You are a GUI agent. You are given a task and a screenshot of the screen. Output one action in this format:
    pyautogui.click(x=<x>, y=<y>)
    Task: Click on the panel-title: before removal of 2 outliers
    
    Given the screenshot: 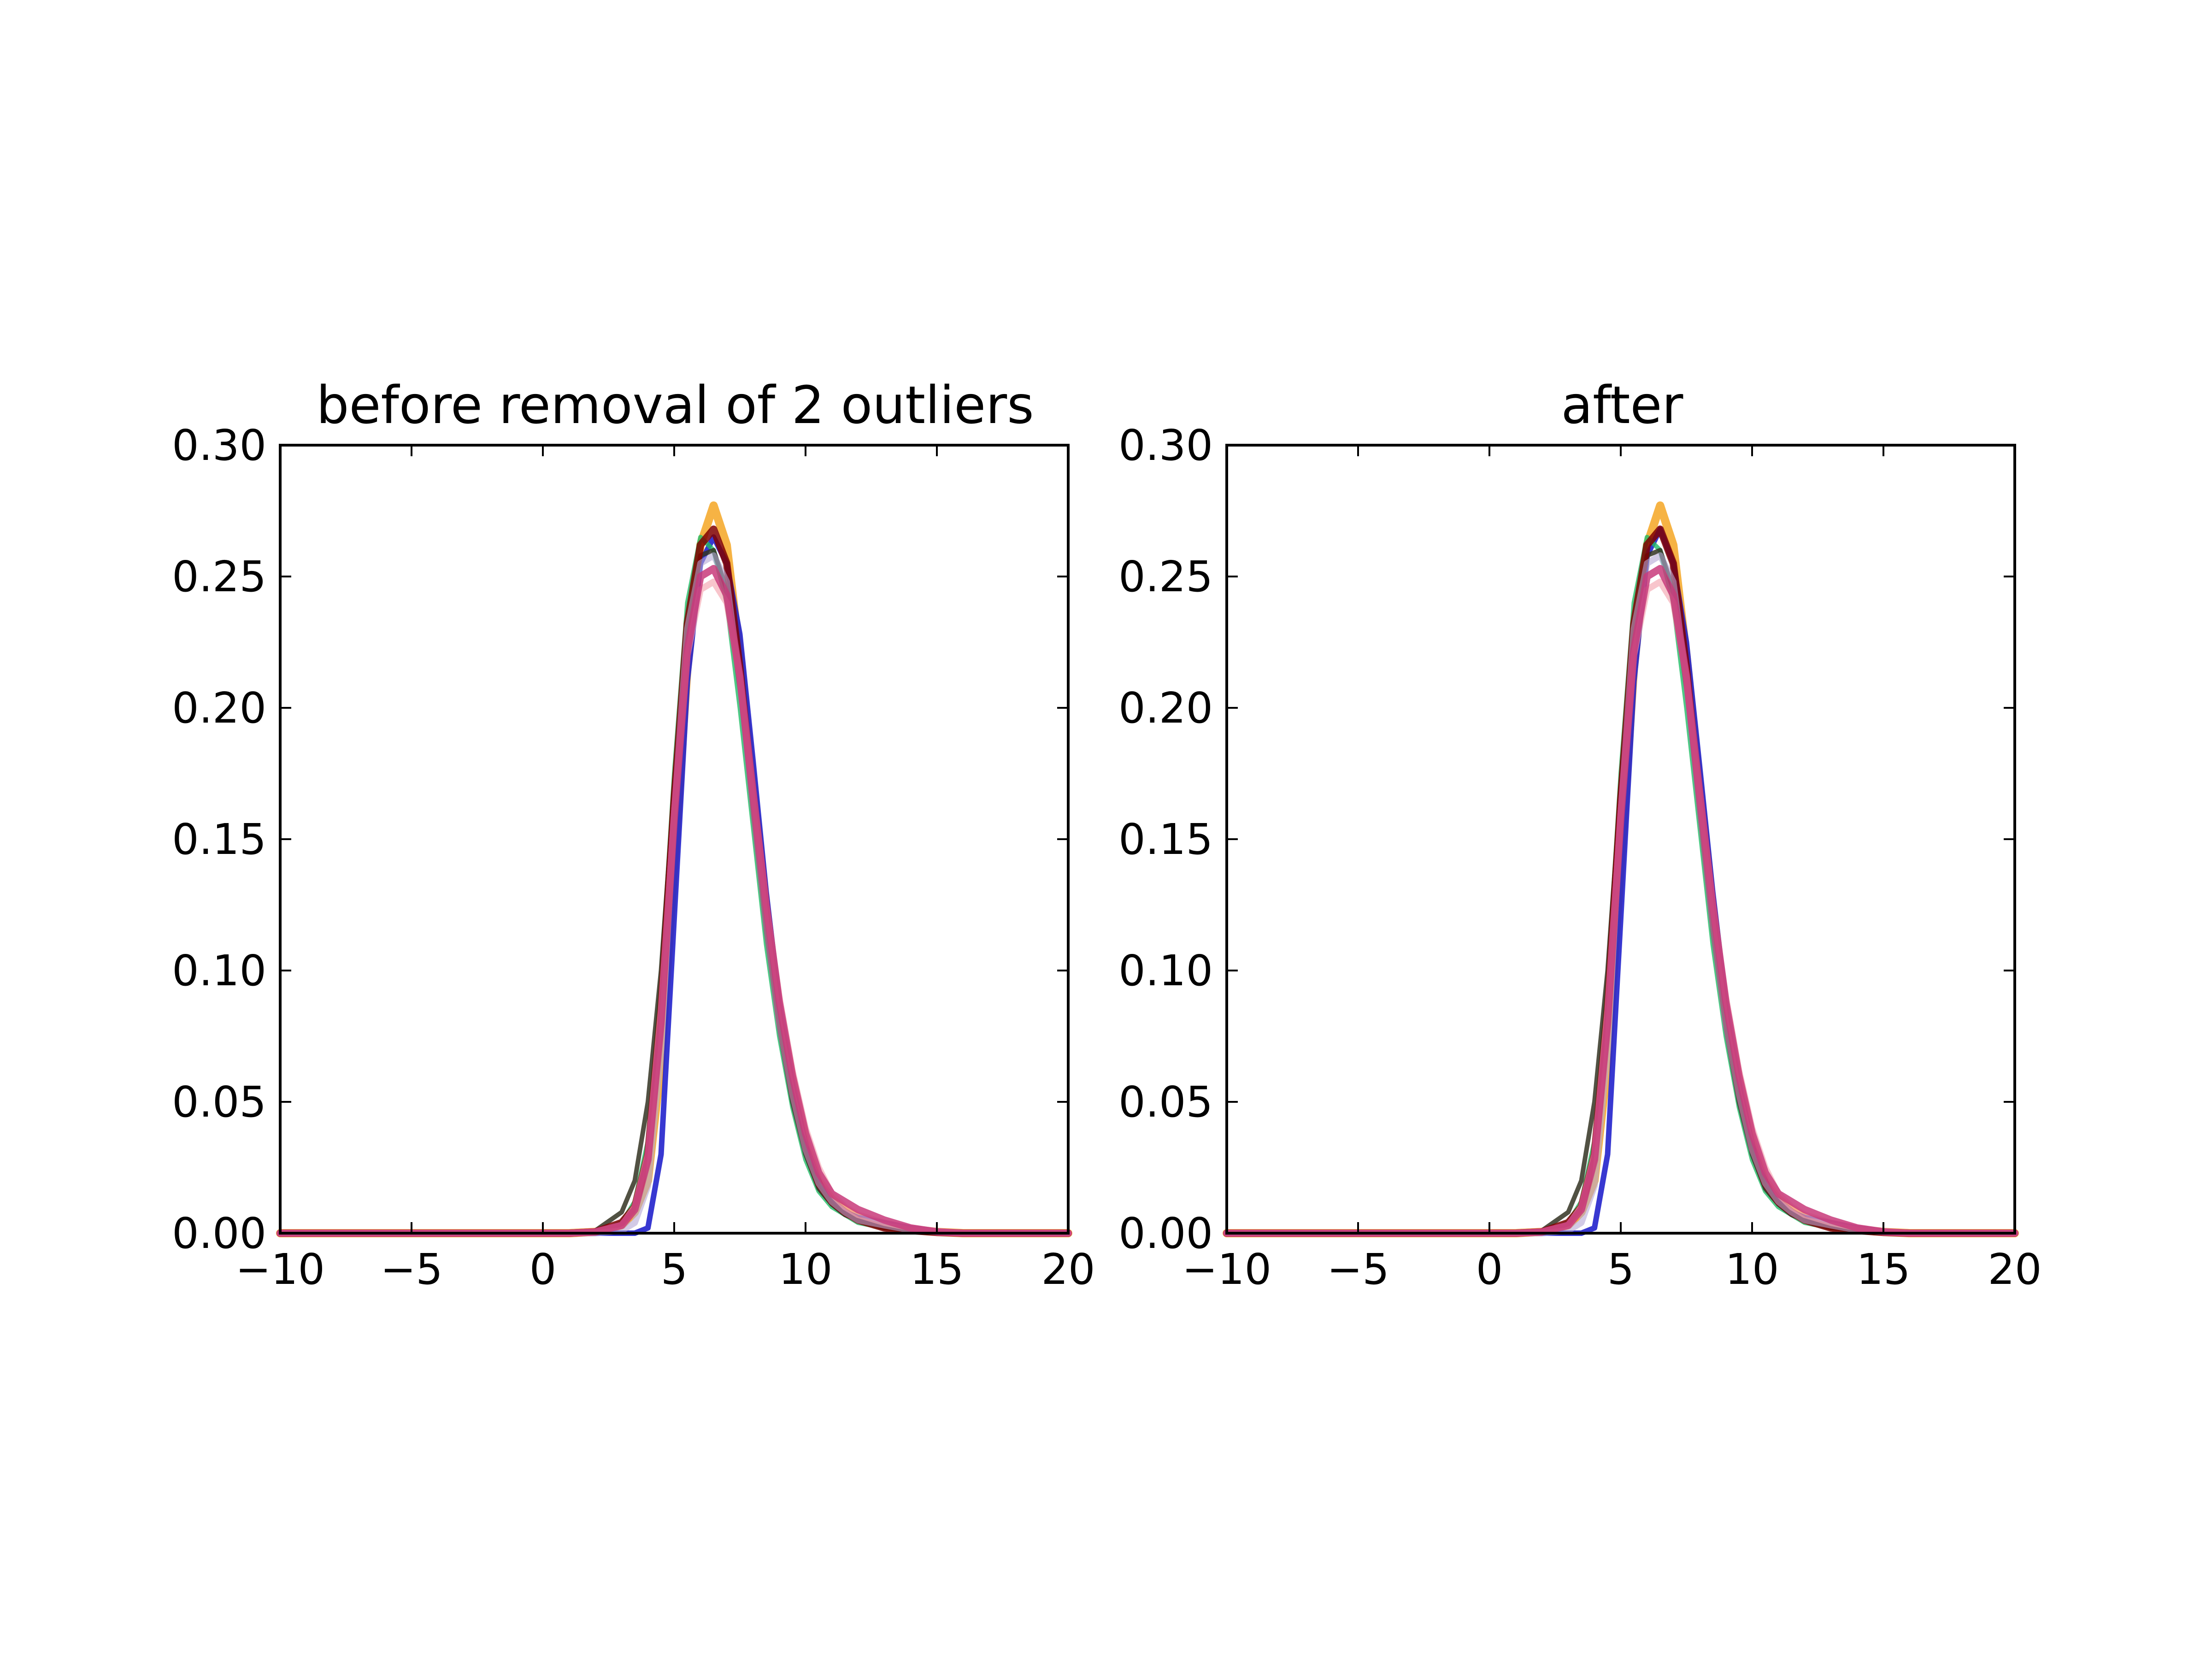 What is the action you would take?
    pyautogui.click(x=675, y=405)
    